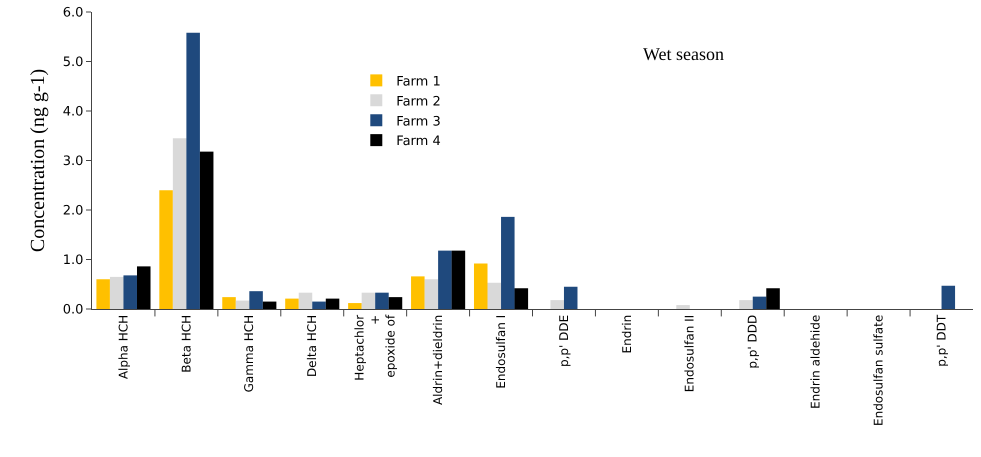  What do you see at coordinates (418, 142) in the screenshot?
I see `legend-label: Farm 4` at bounding box center [418, 142].